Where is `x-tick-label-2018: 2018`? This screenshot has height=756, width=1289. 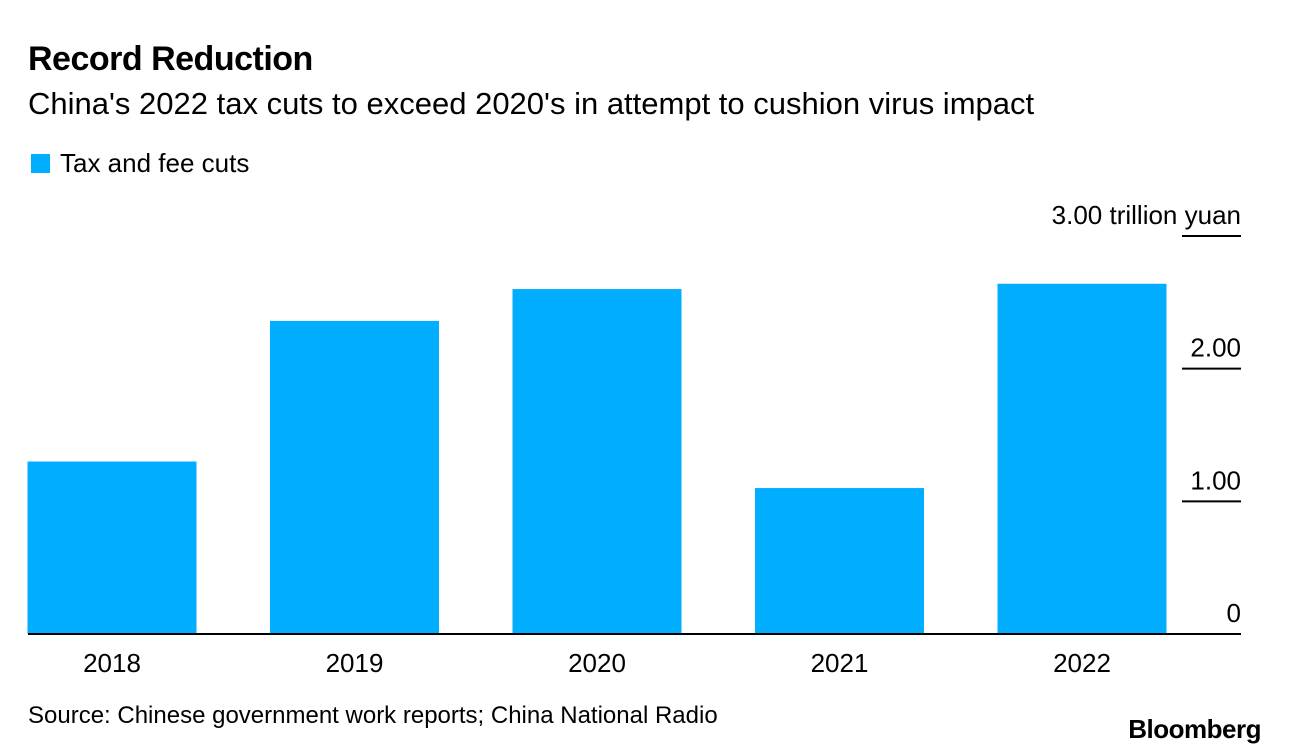
x-tick-label-2018: 2018 is located at coordinates (112, 663).